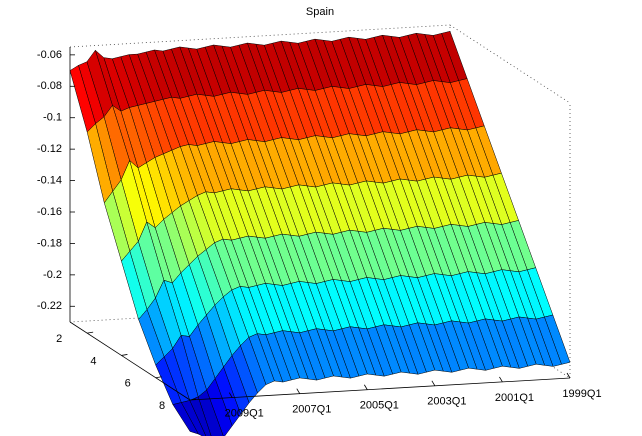  I want to click on z-tick-label: -0.16, so click(49, 212).